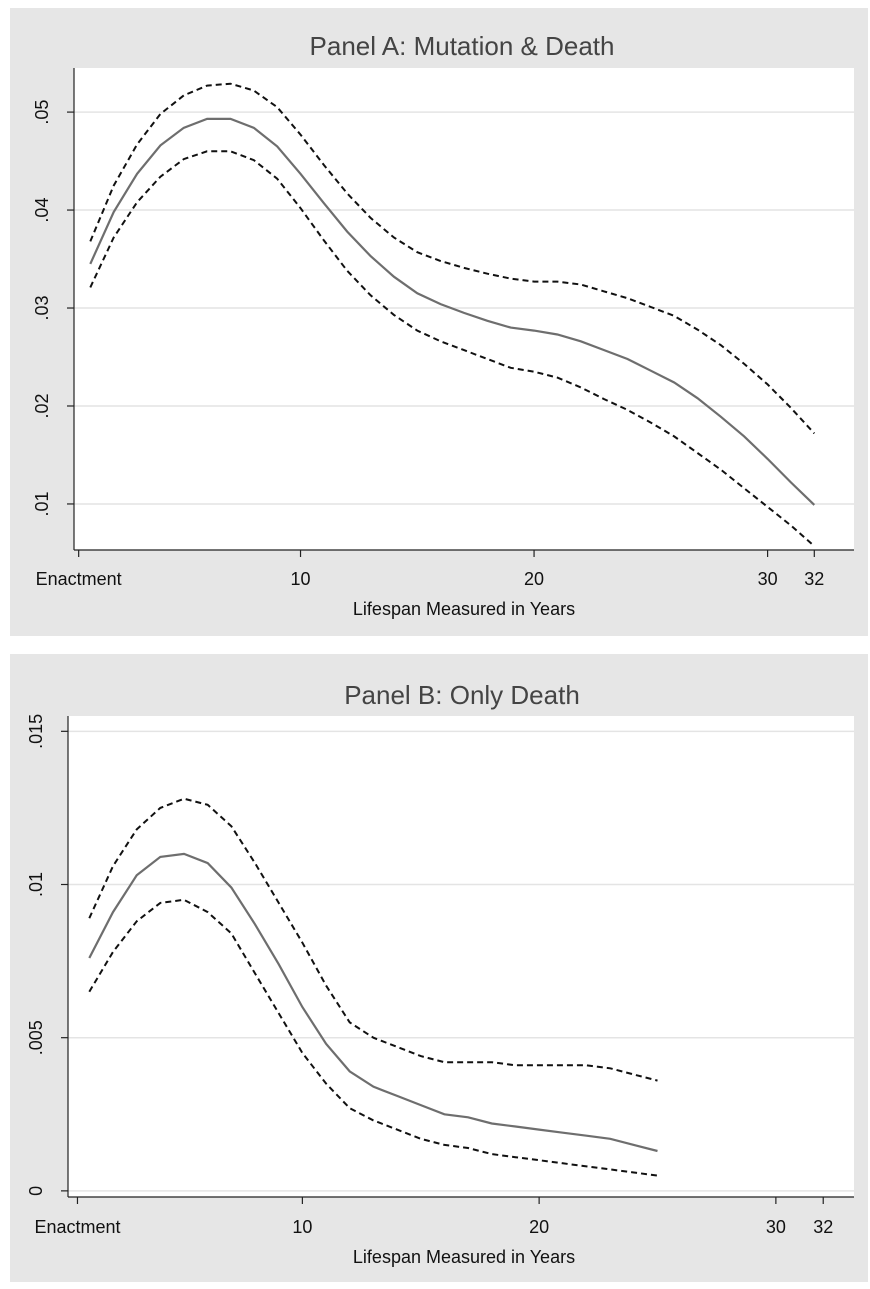 This screenshot has height=1289, width=870. What do you see at coordinates (36, 884) in the screenshot?
I see `panel-b-y-tick-label-2: .01` at bounding box center [36, 884].